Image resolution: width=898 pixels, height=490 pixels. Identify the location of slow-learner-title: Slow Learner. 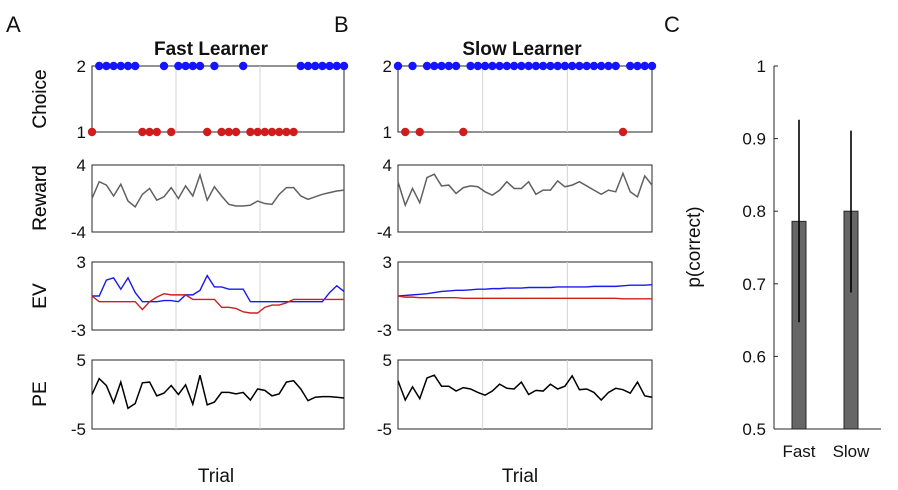
(522, 49).